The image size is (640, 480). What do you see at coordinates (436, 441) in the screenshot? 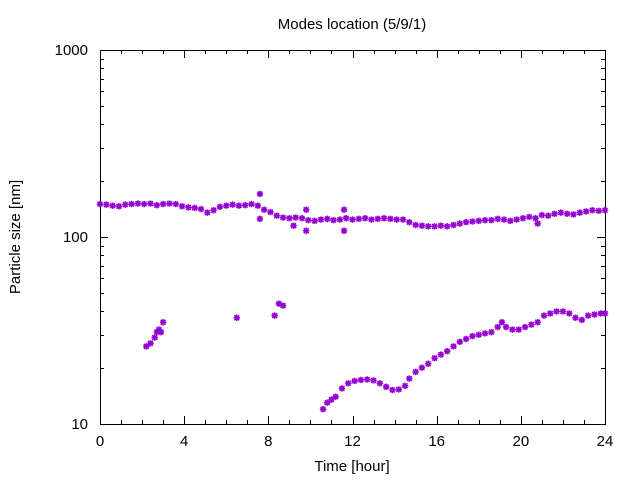
I see `x-tick-label: 16` at bounding box center [436, 441].